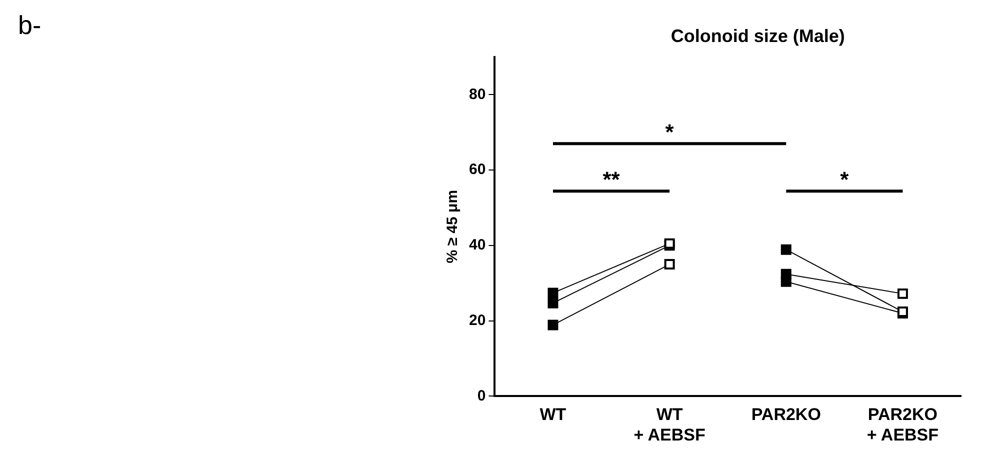  I want to click on y-axis-title: % ≥ 45 μm, so click(453, 227).